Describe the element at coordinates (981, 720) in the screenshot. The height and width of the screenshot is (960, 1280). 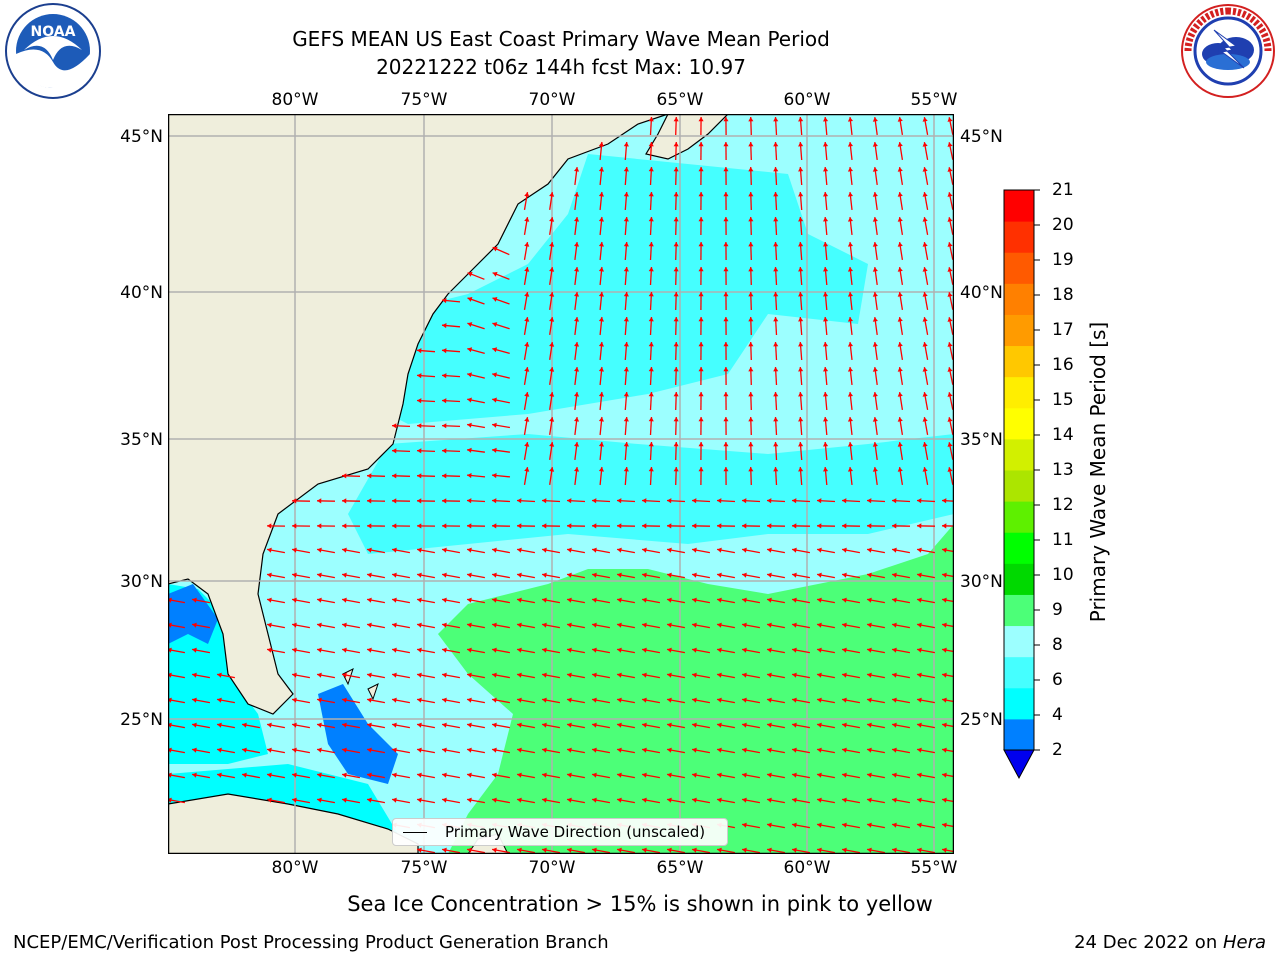
I see `y-tick-right: 25°N` at that location.